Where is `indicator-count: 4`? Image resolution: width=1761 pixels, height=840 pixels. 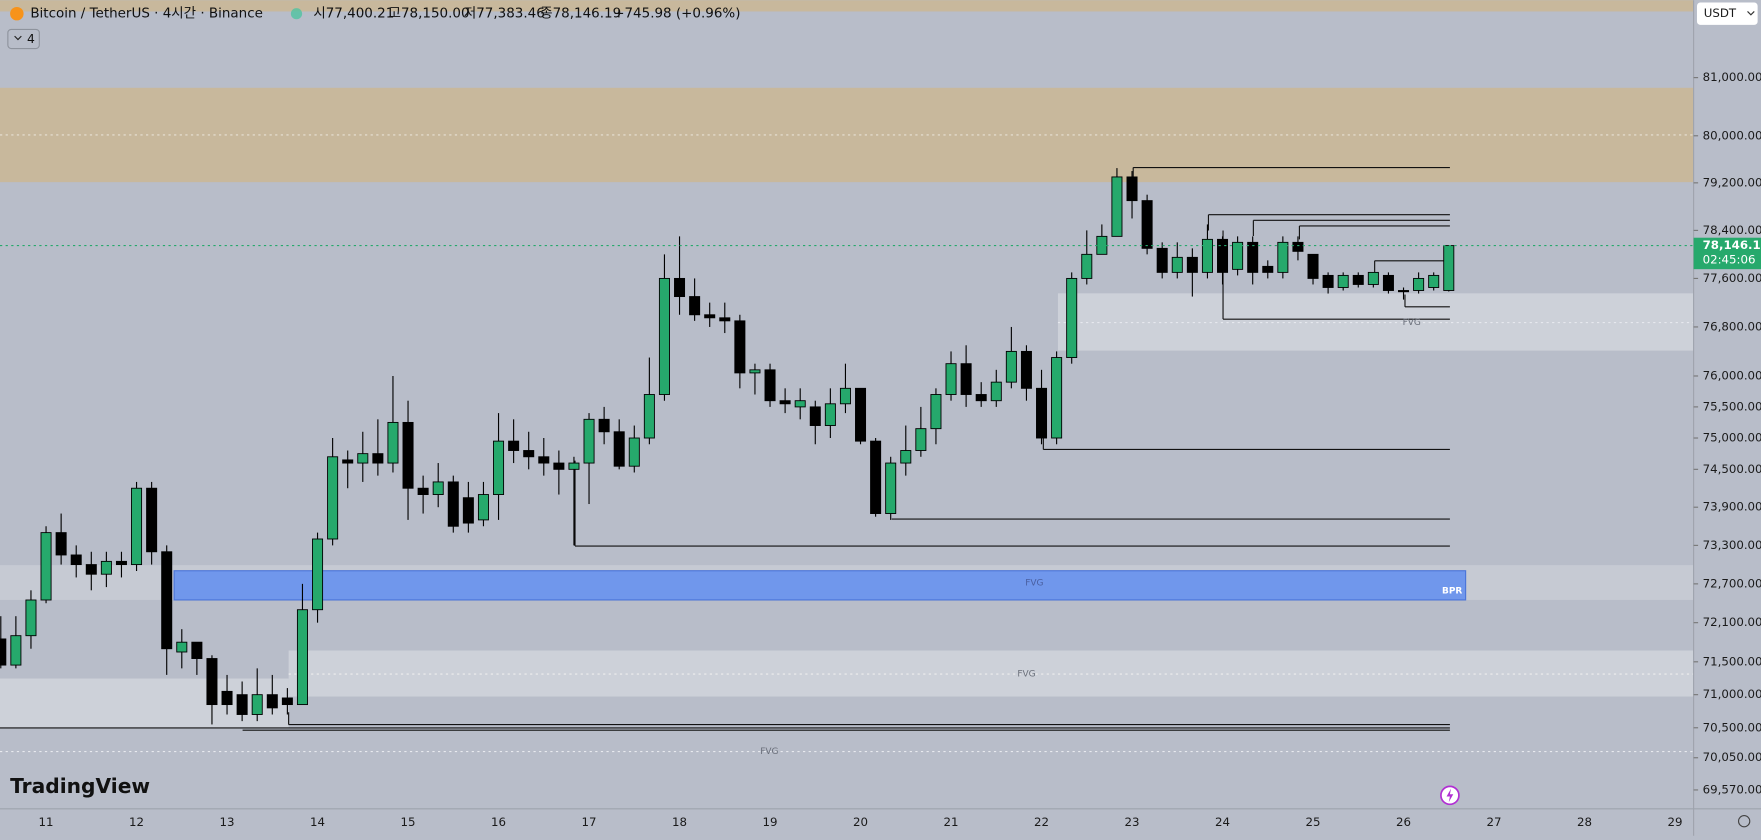
indicator-count: 4 is located at coordinates (31, 39).